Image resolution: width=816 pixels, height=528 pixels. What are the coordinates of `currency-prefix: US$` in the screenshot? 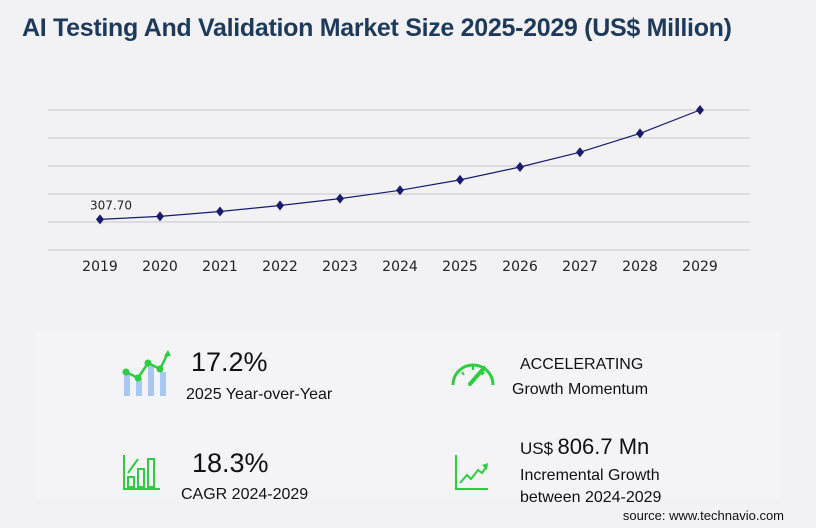 It's located at (537, 448).